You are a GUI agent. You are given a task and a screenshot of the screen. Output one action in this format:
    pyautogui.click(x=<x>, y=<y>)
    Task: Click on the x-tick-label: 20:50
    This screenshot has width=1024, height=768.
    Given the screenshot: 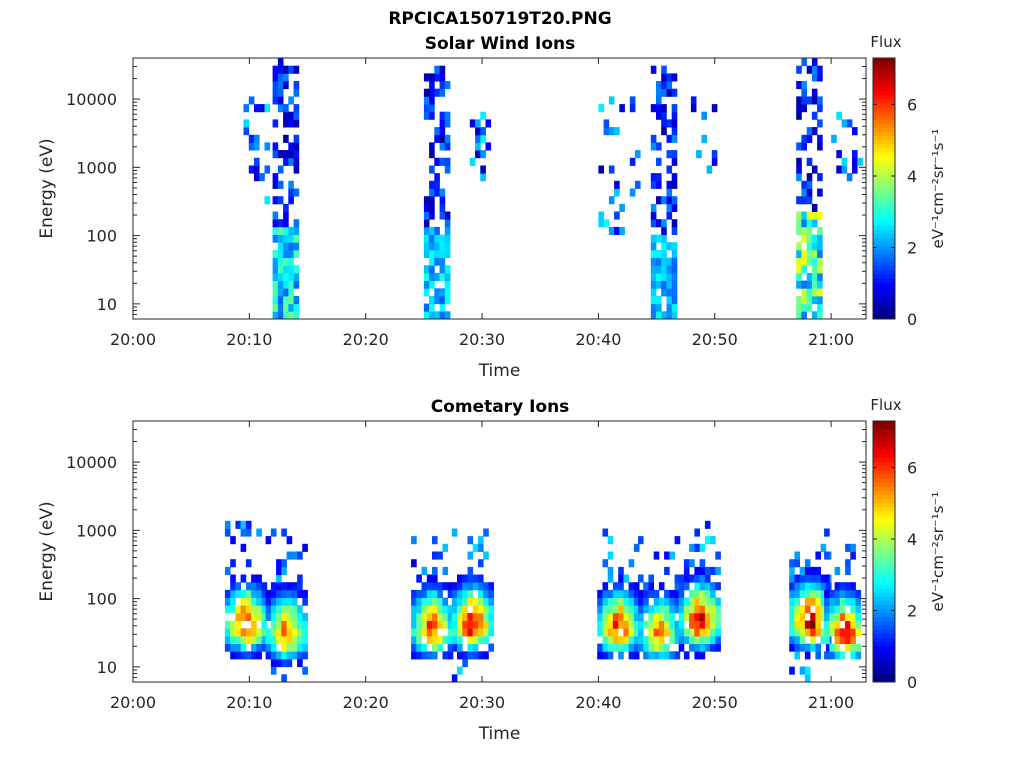 What is the action you would take?
    pyautogui.click(x=715, y=702)
    